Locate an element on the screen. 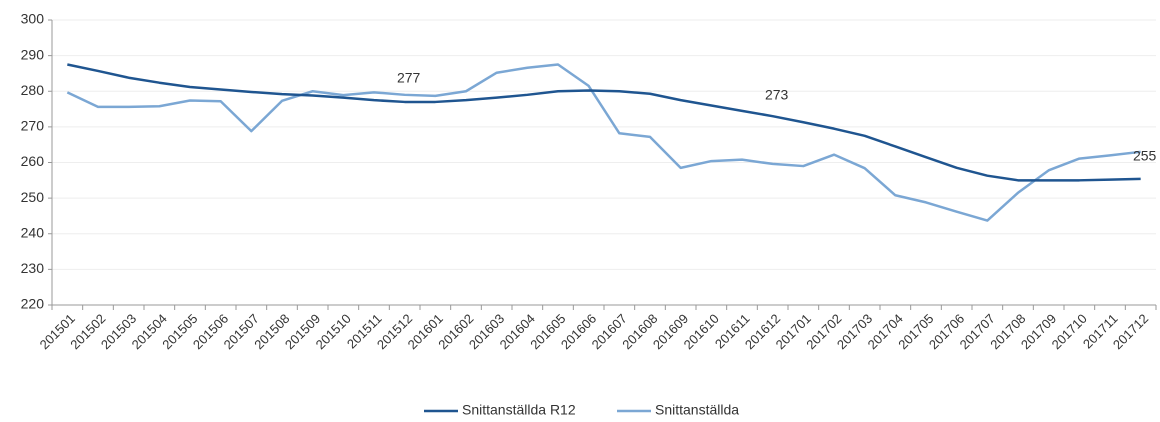  y-tick-label: 240 is located at coordinates (33, 232).